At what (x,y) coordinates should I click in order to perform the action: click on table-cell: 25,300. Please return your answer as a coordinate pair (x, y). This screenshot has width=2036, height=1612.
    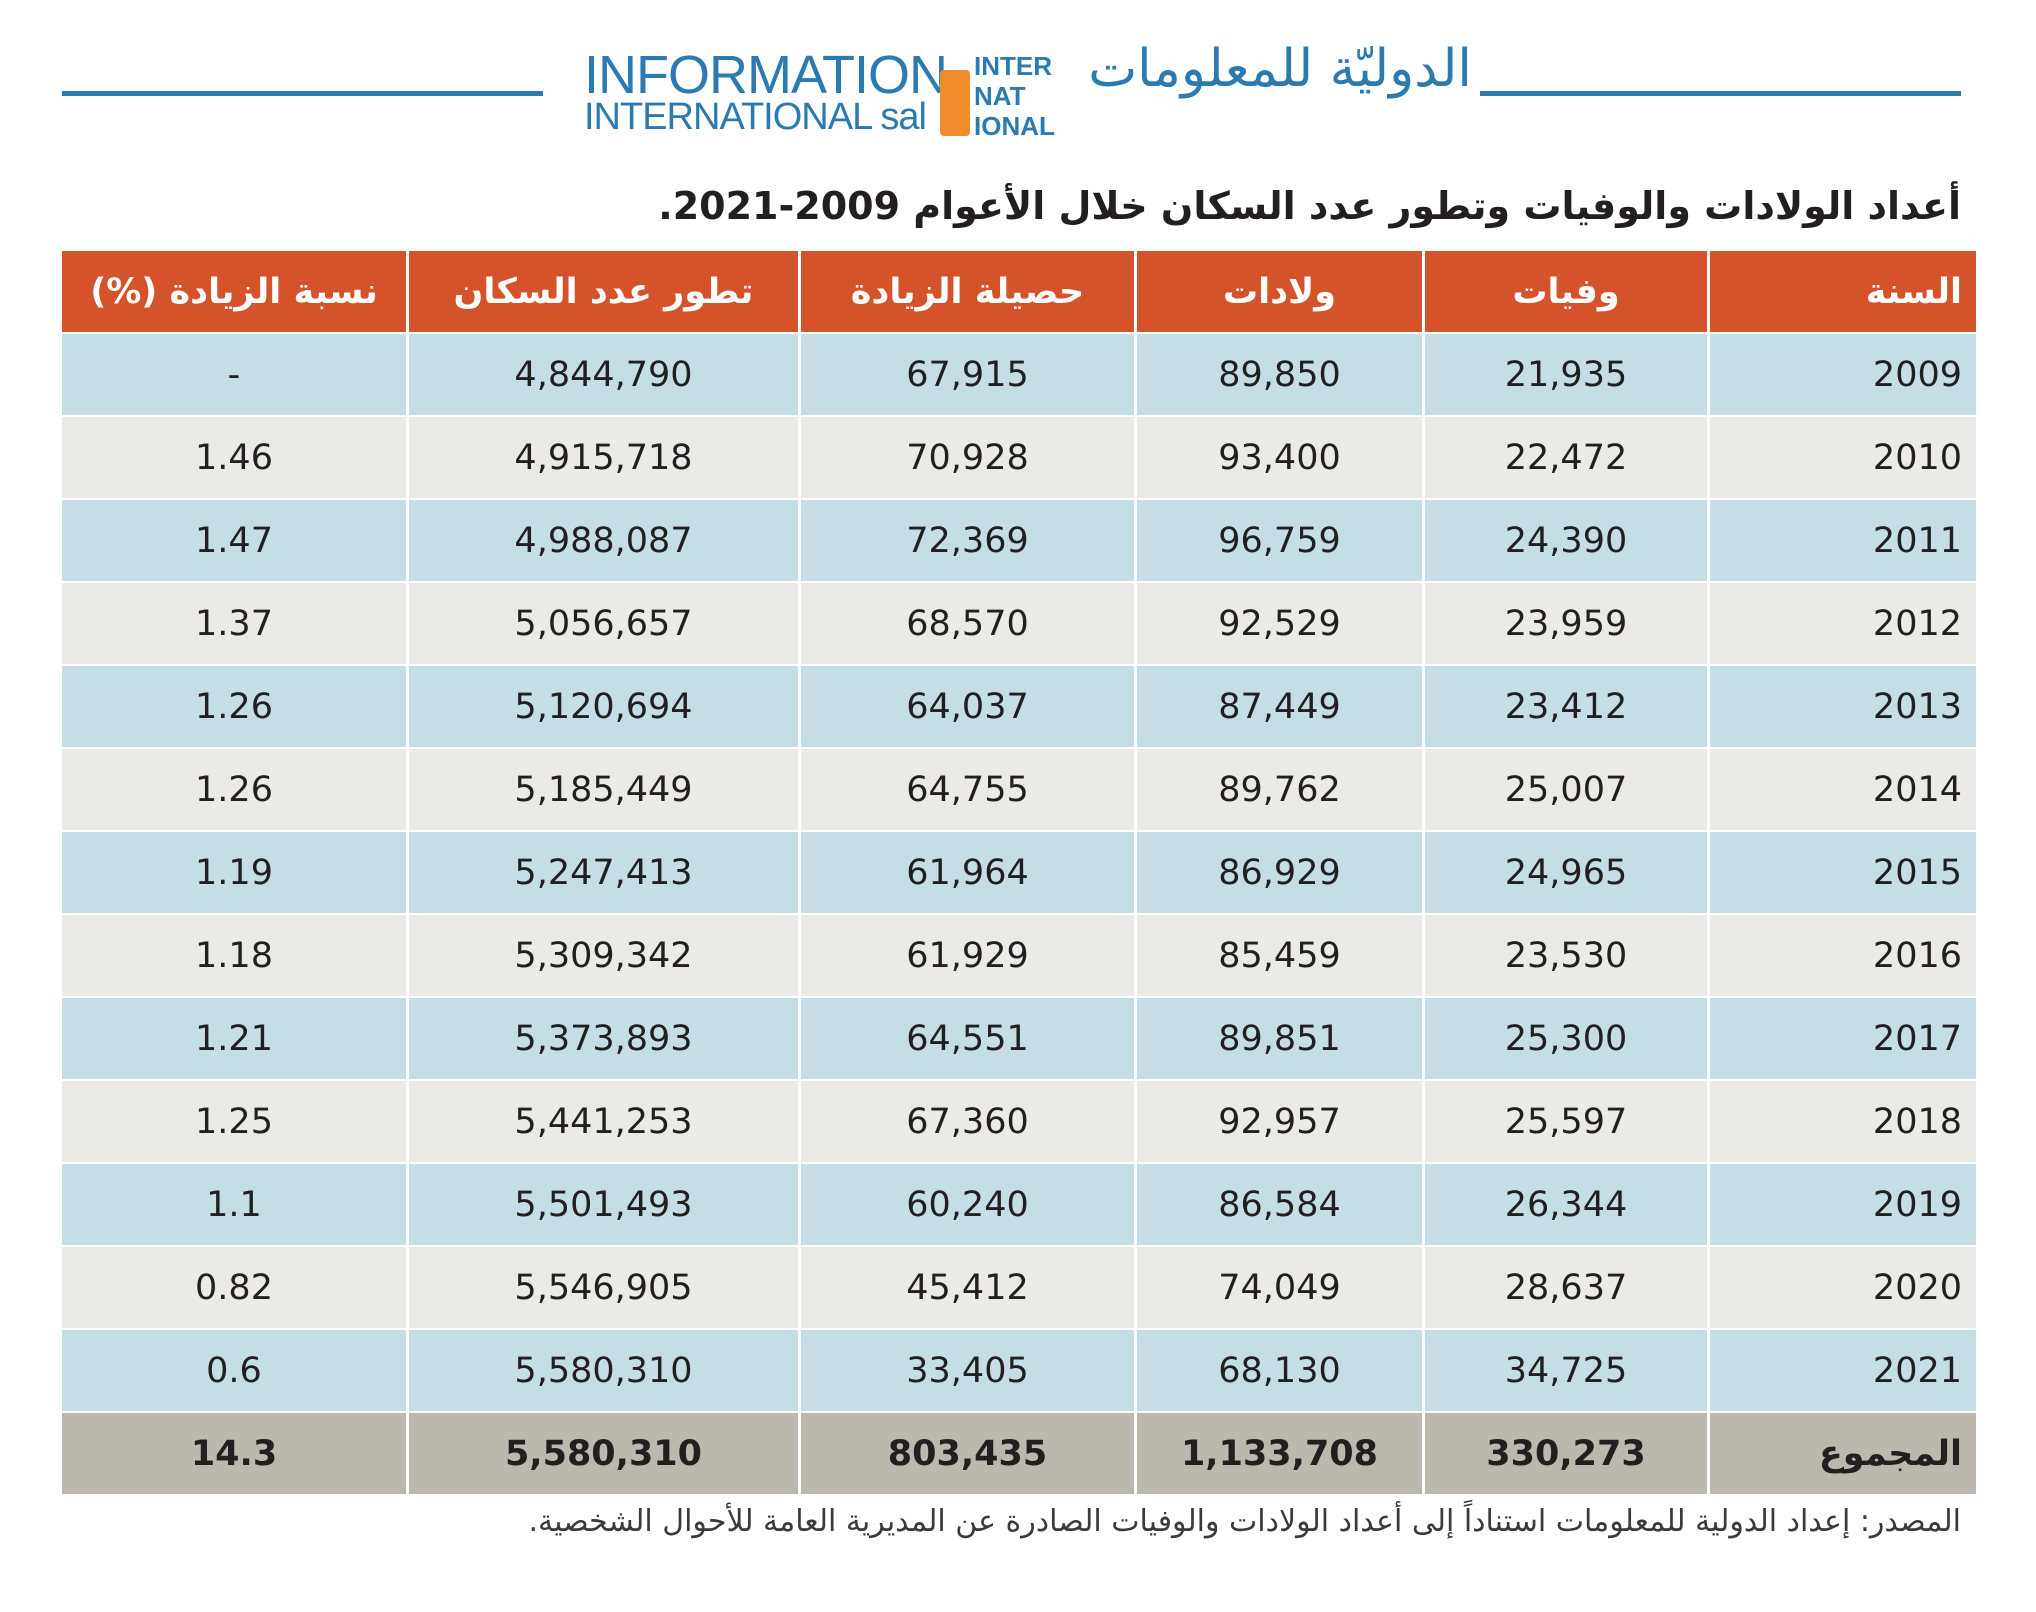
    Looking at the image, I should click on (1566, 1038).